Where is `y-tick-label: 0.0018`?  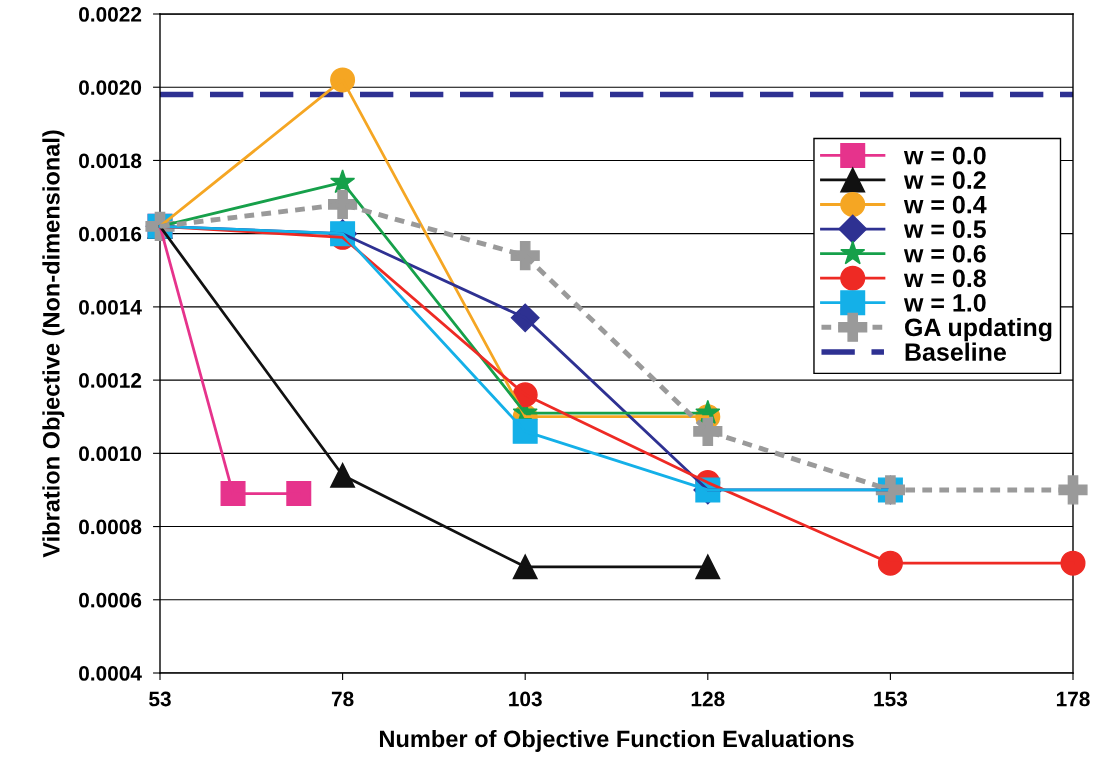
y-tick-label: 0.0018 is located at coordinates (110, 161).